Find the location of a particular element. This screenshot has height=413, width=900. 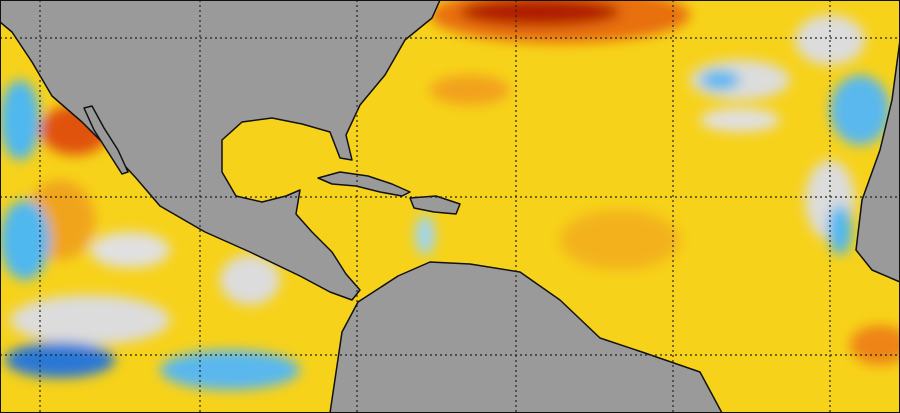

hispaniola is located at coordinates (435, 205).